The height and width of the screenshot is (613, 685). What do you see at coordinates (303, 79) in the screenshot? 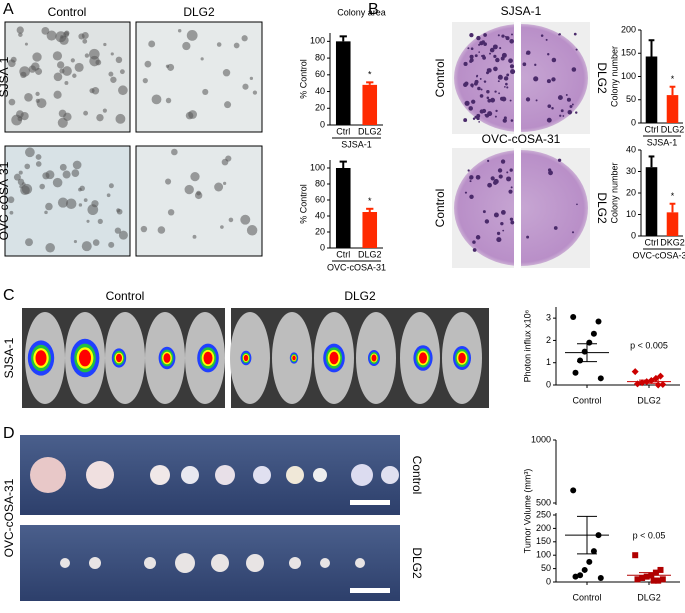
I see `y-axis-label: % Control` at bounding box center [303, 79].